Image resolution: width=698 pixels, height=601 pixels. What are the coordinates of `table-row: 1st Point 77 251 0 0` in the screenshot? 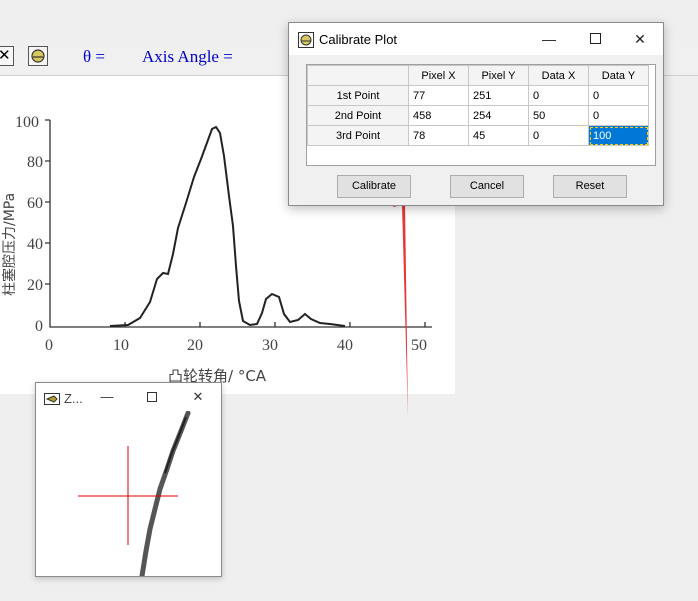 It's located at (478, 95).